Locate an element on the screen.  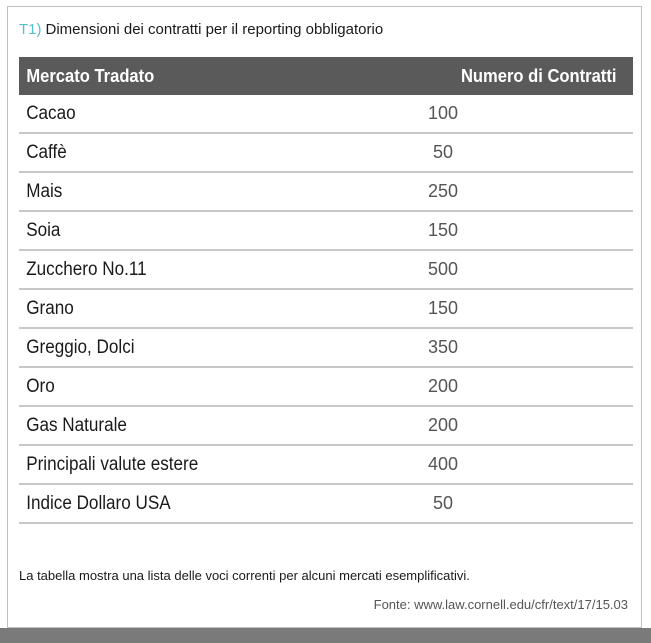
table-row: Greggio, Dolci 350 is located at coordinates (326, 348).